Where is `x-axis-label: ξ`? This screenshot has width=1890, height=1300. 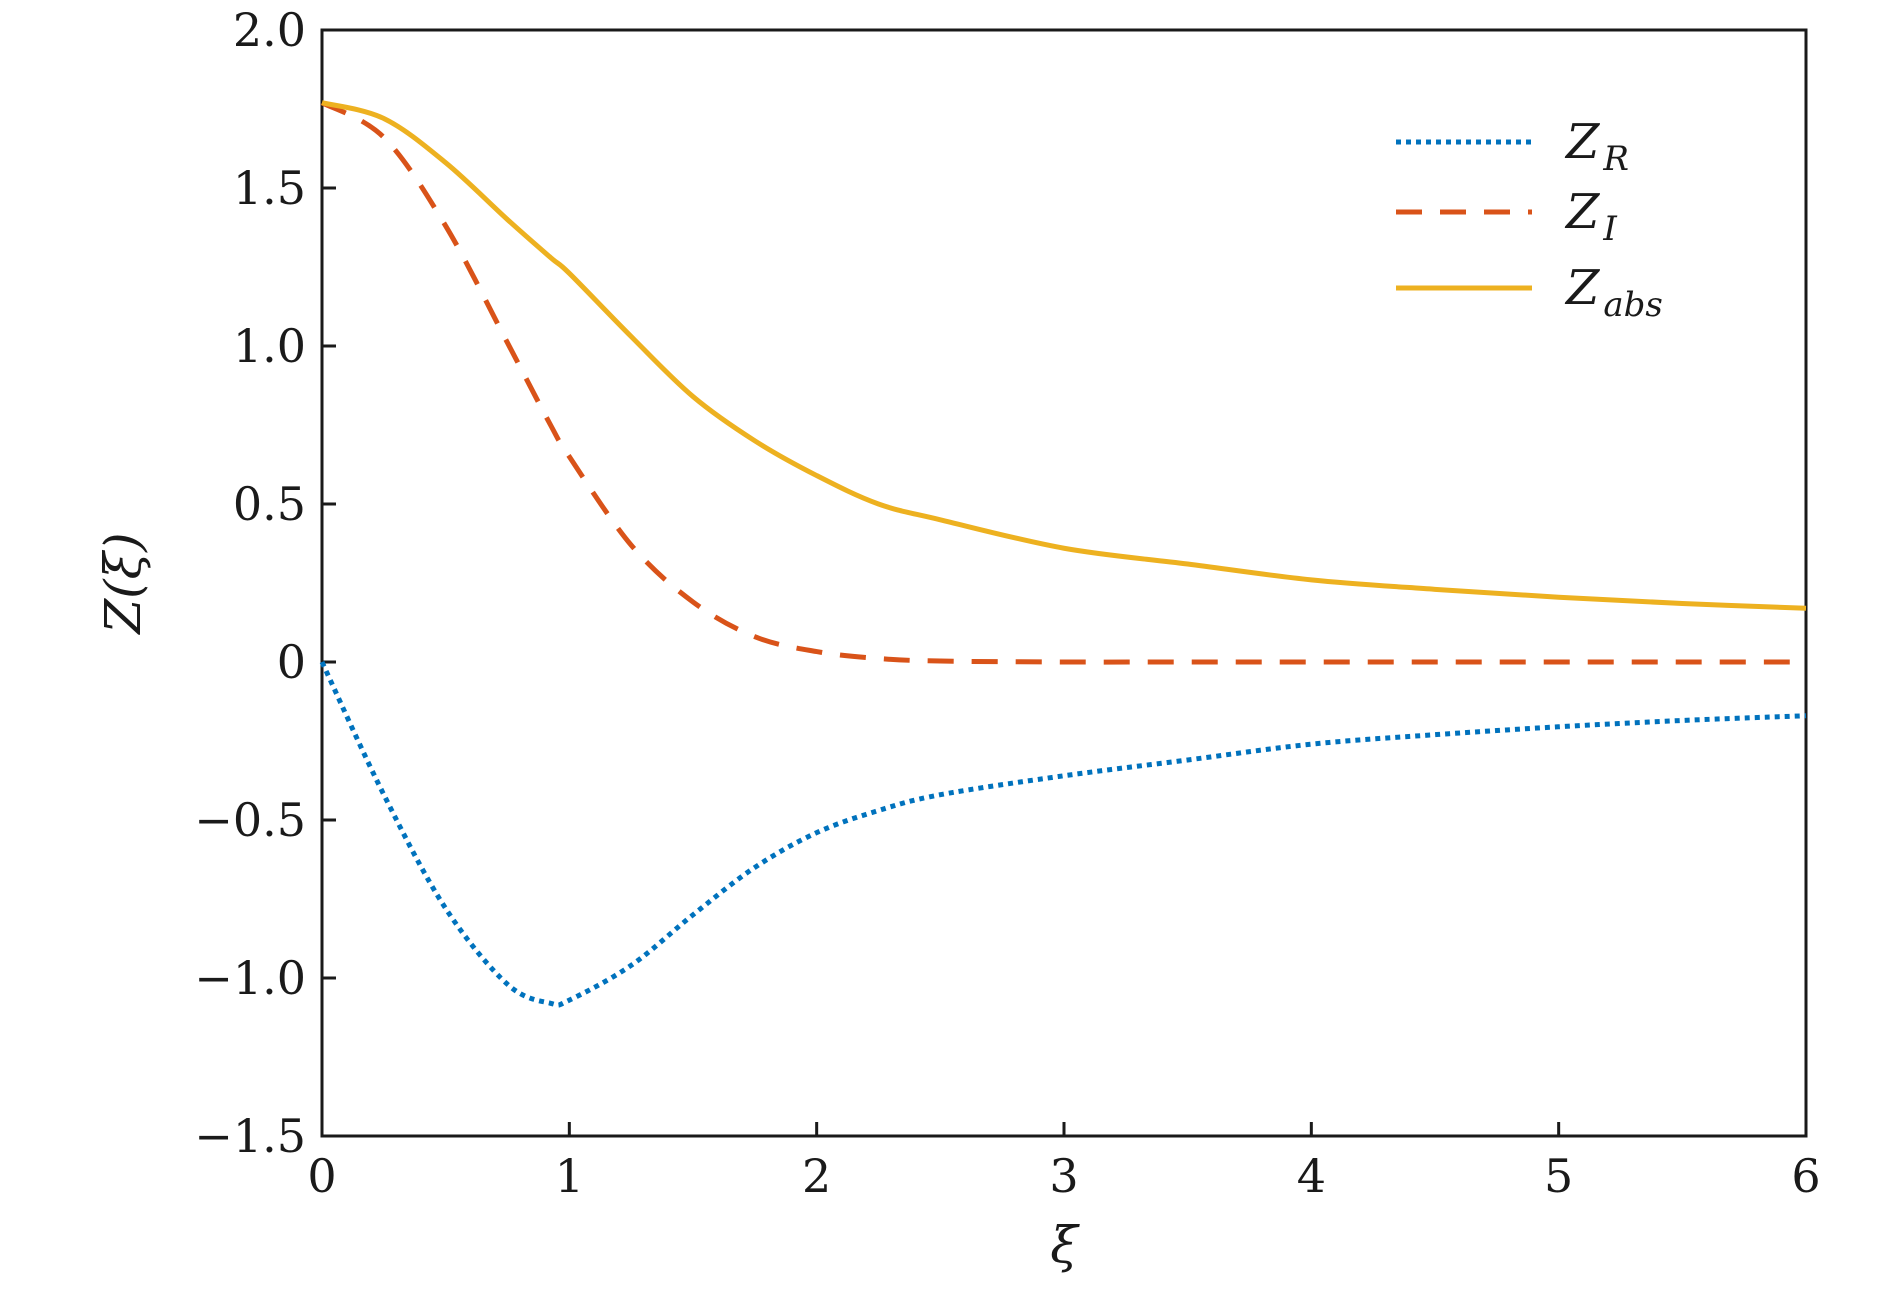
x-axis-label: ξ is located at coordinates (1065, 1245).